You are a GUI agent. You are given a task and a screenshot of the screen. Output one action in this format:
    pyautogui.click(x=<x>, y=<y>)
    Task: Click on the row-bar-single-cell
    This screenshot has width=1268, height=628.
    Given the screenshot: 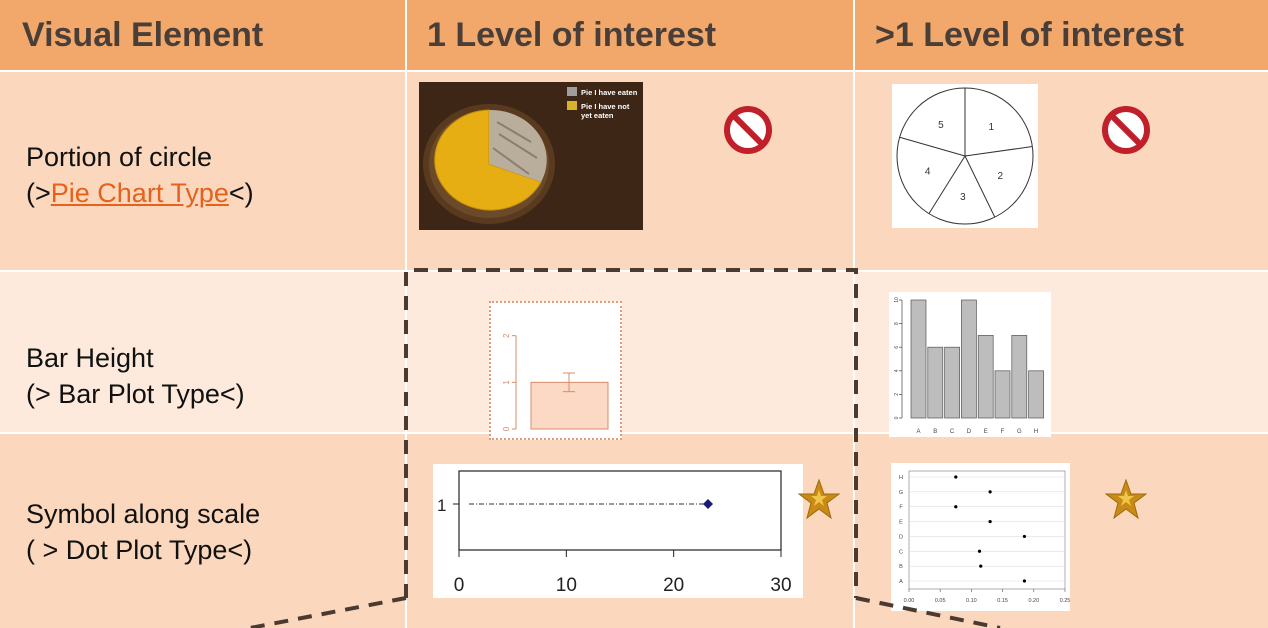 What is the action you would take?
    pyautogui.click(x=630, y=352)
    